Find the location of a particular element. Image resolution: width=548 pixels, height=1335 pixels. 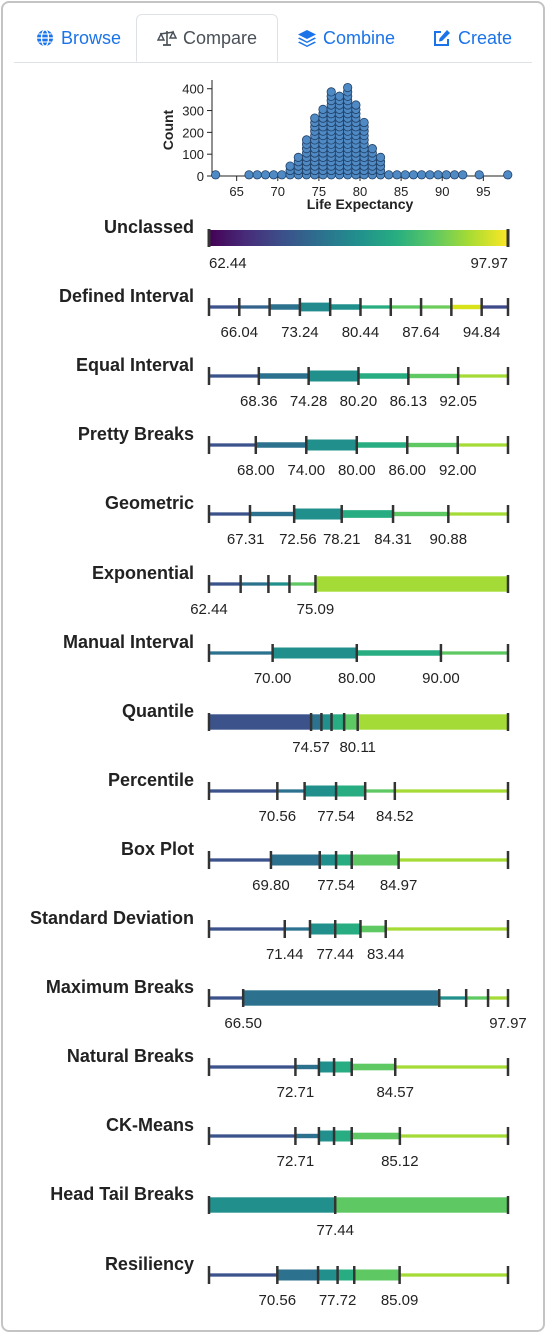

break-label: 74.57 is located at coordinates (311, 747).